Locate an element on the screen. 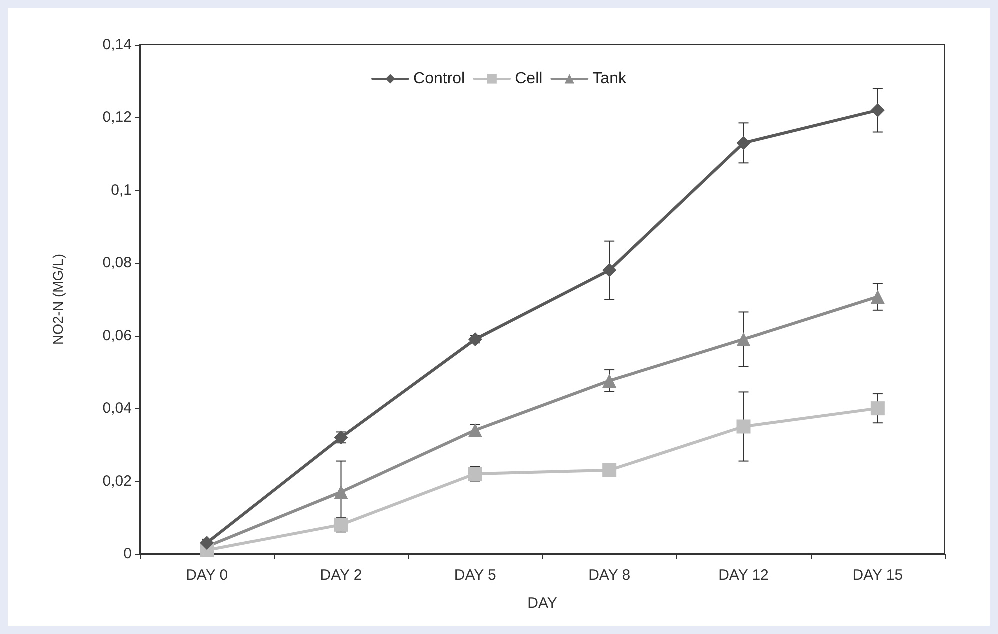 This screenshot has height=634, width=998. y-tick-label: 0,06 is located at coordinates (117, 335).